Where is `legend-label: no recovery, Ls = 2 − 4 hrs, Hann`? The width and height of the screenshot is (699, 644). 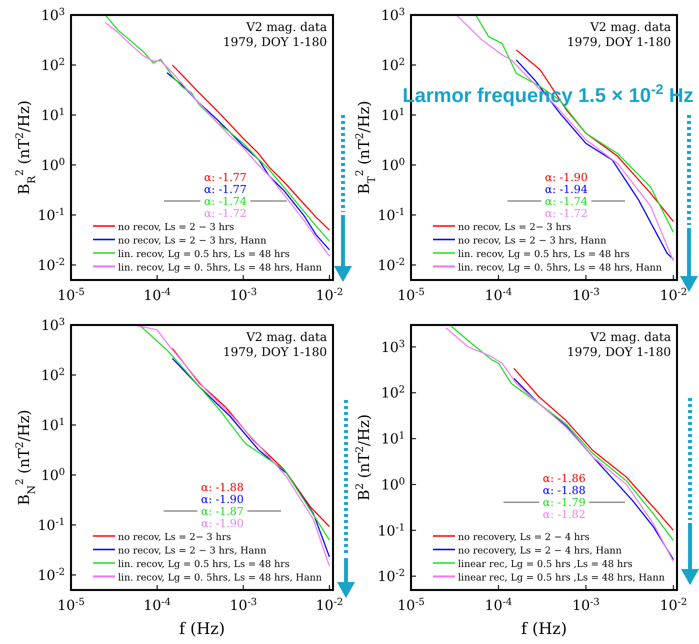
legend-label: no recovery, Ls = 2 − 4 hrs, Hann is located at coordinates (540, 551).